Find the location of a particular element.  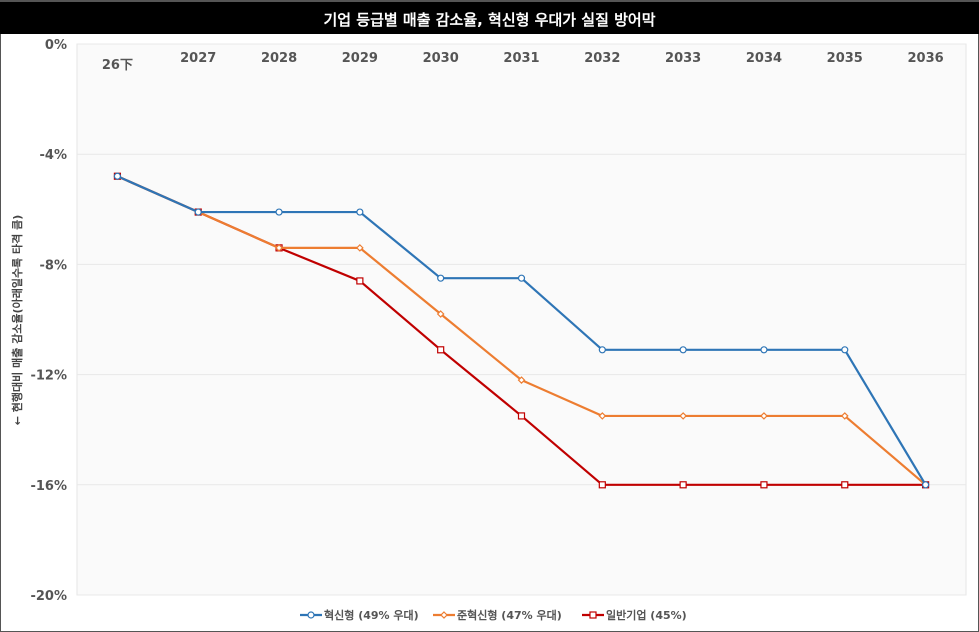

x-tick-label: 2031 is located at coordinates (521, 58).